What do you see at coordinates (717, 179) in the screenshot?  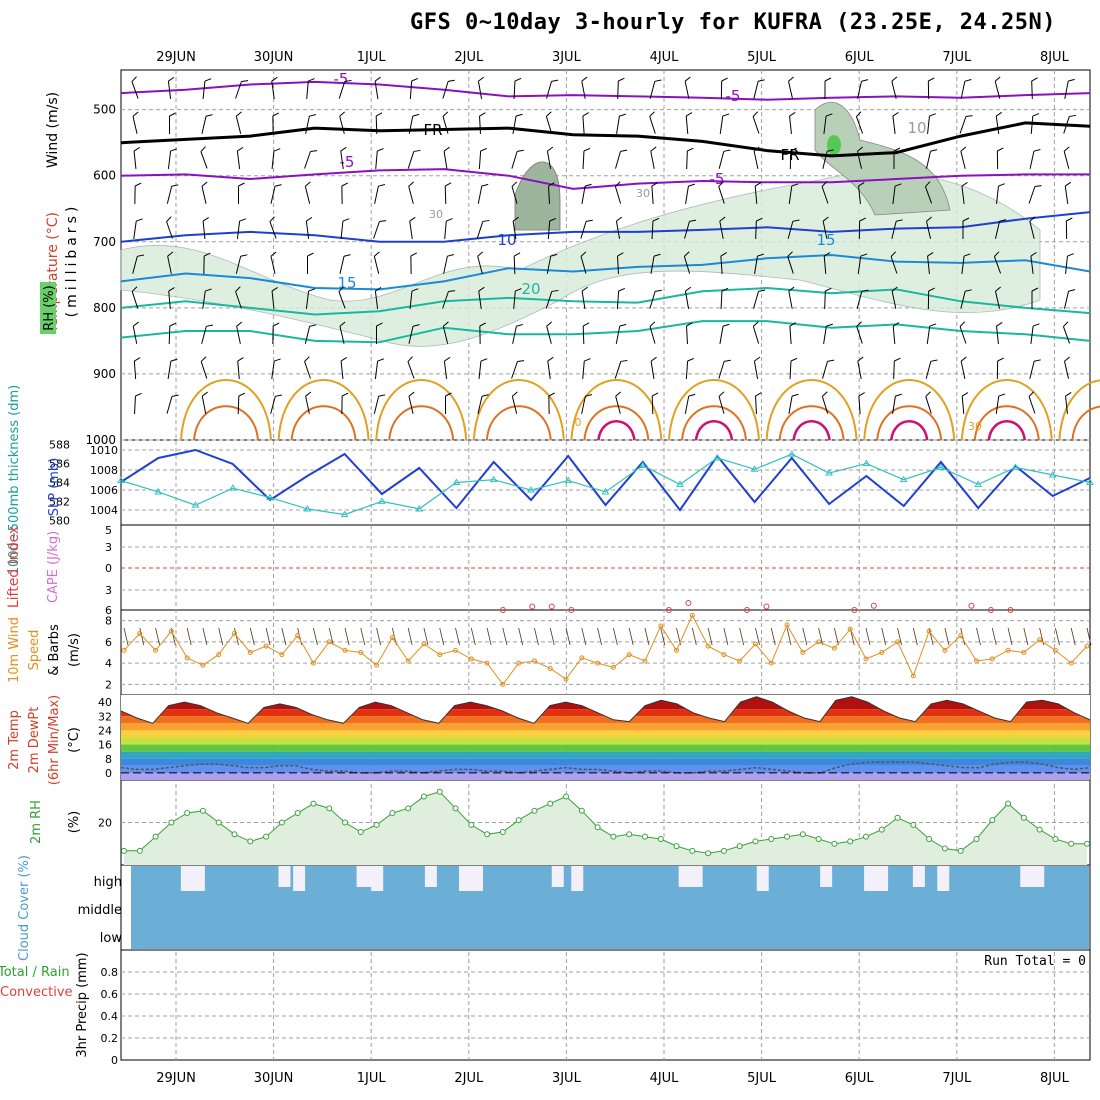 I see `isotherm-label: -5` at bounding box center [717, 179].